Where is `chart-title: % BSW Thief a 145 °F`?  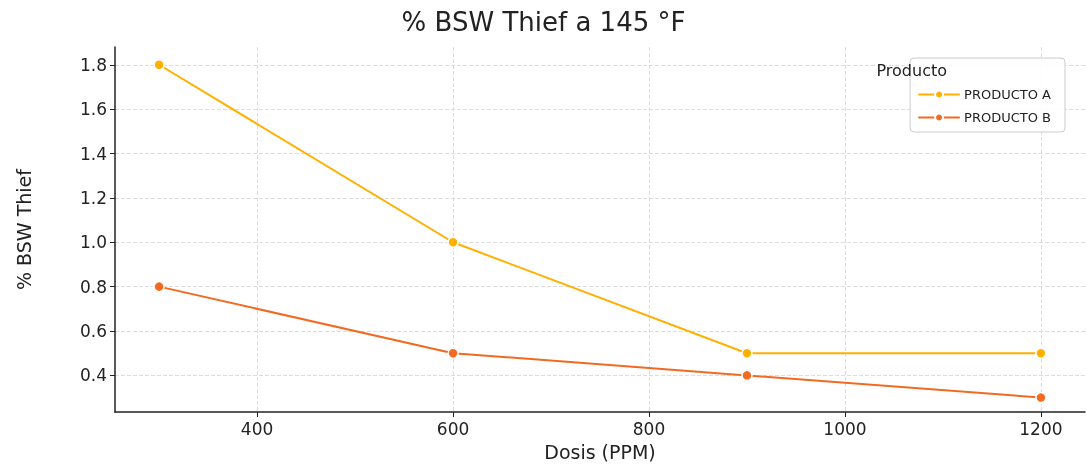
chart-title: % BSW Thief a 145 °F is located at coordinates (543, 22).